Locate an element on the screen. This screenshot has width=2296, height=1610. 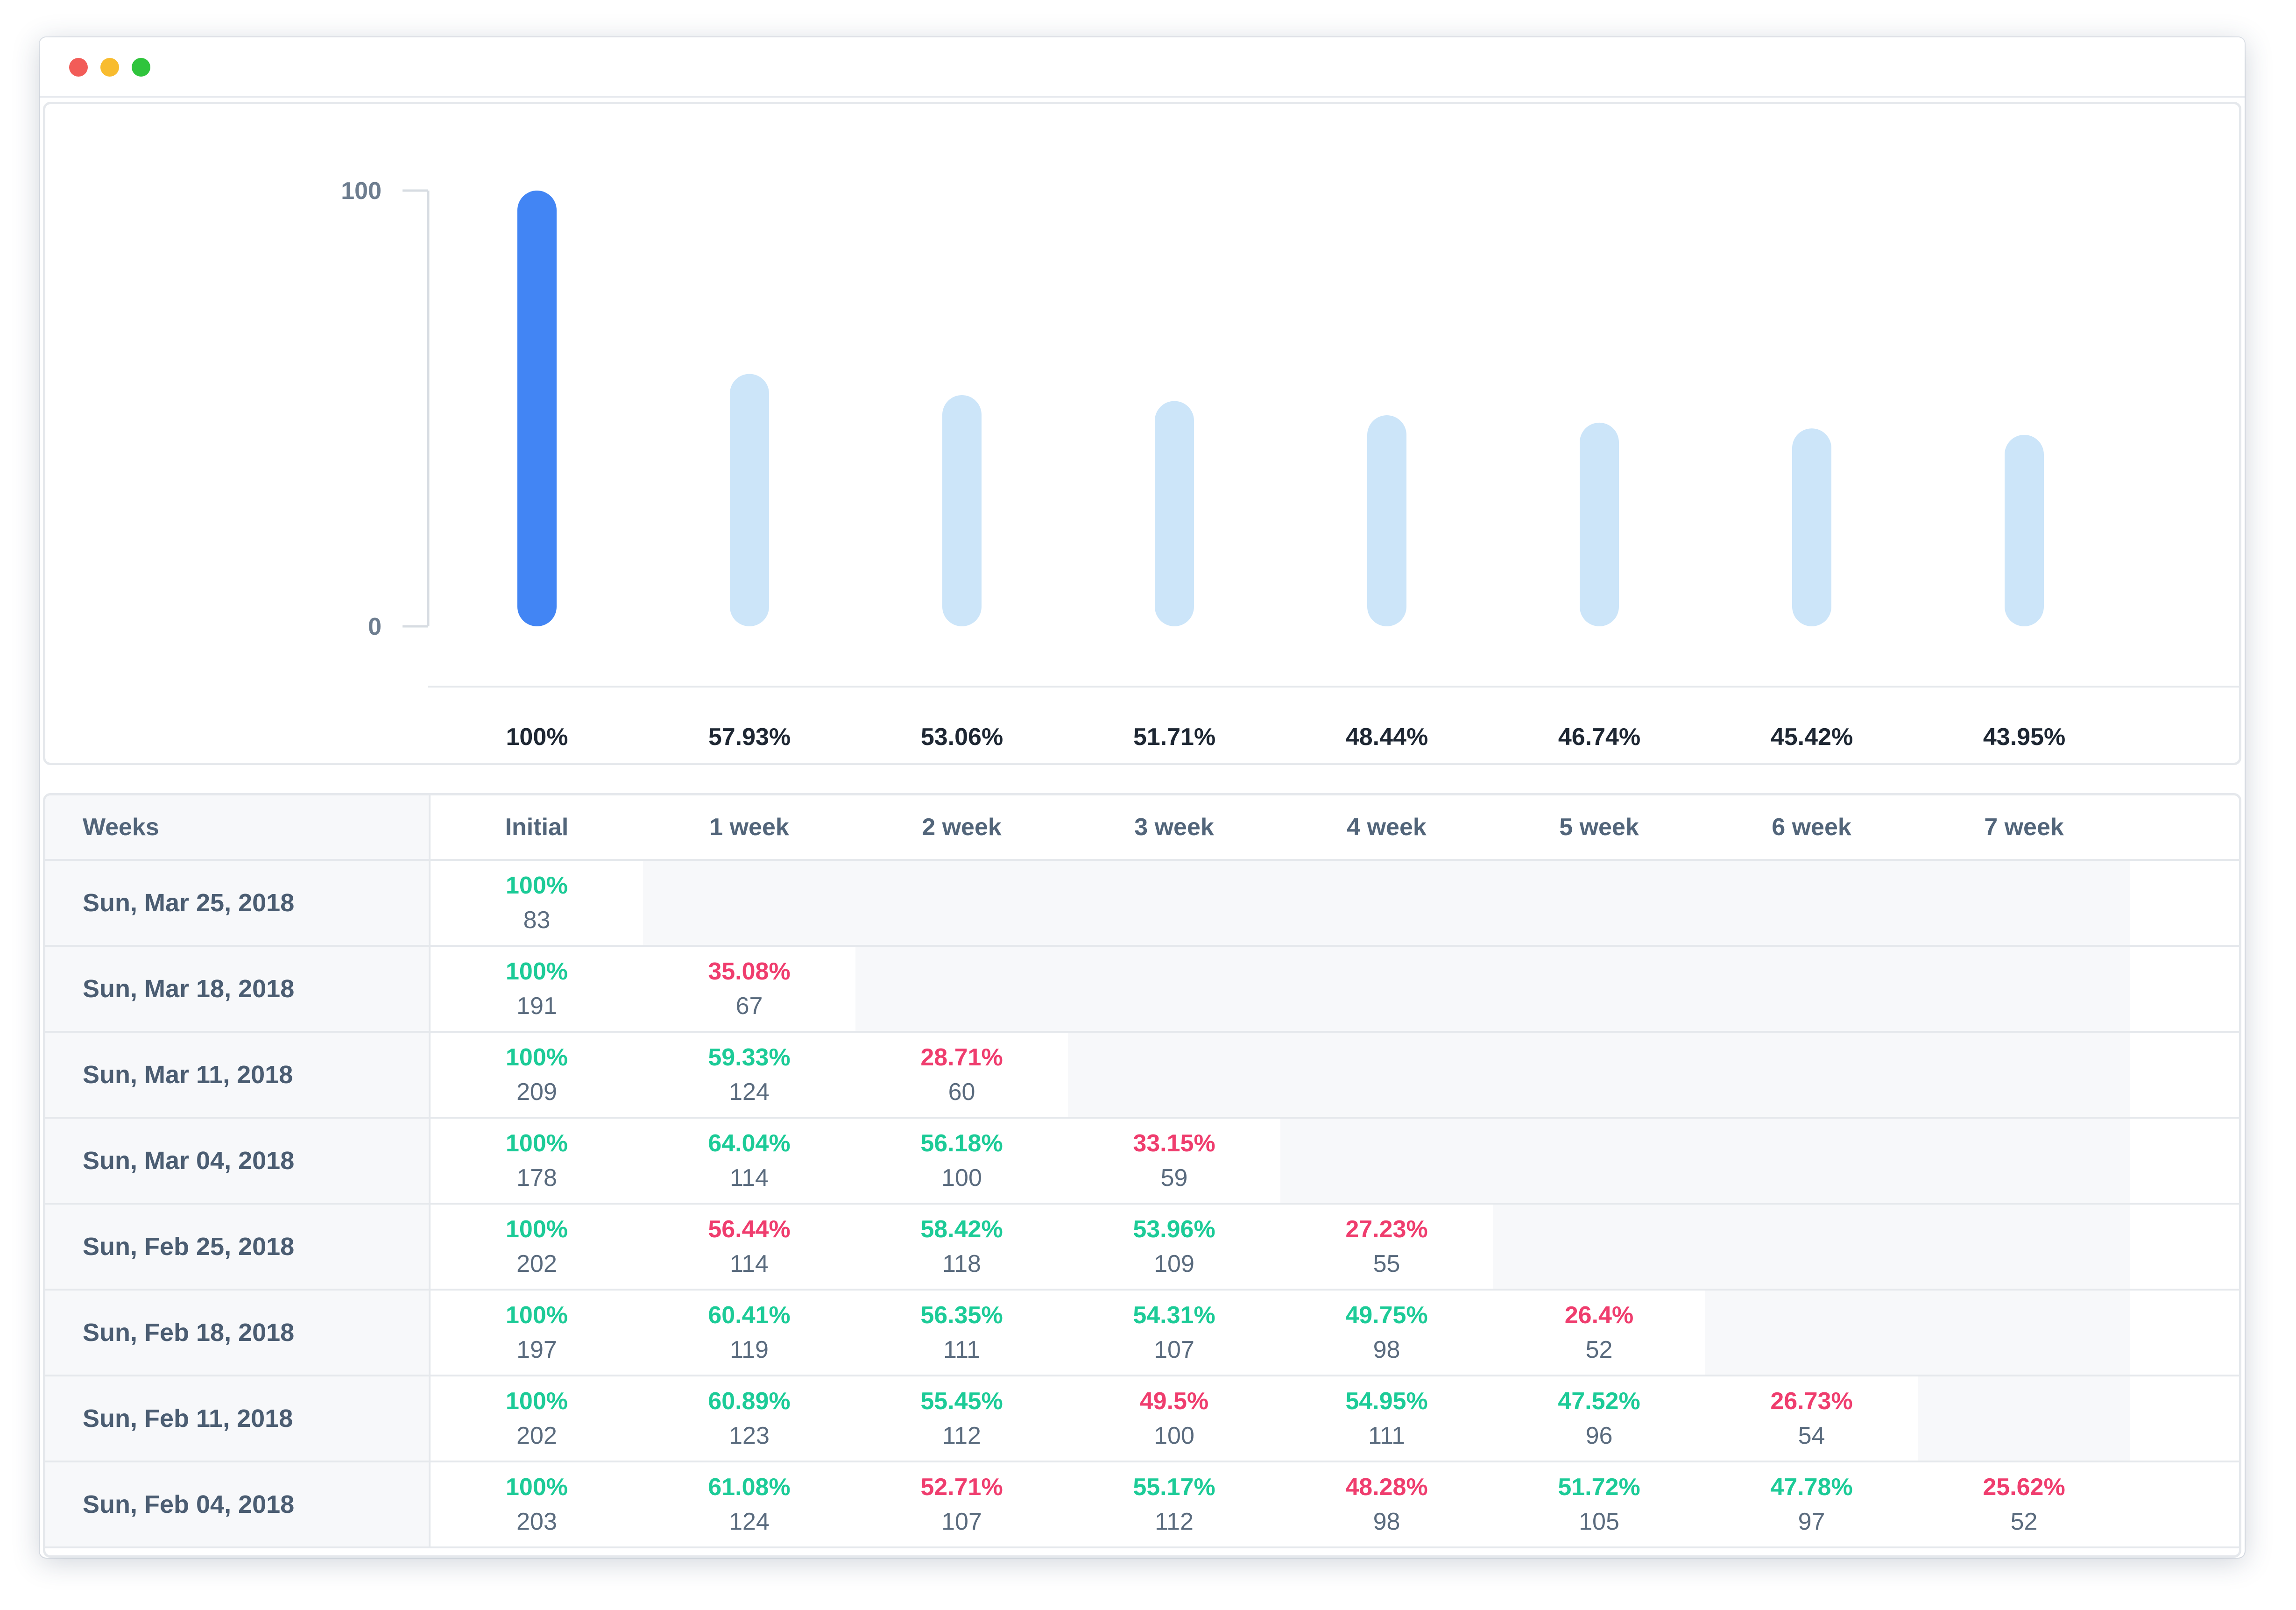
cohort-cell: 47.78% 97 is located at coordinates (1811, 1505).